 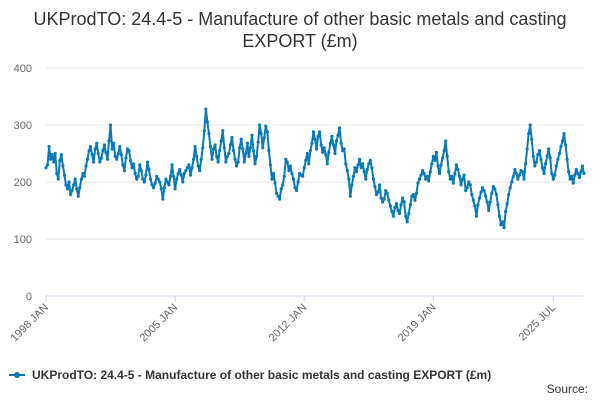 I want to click on y-tick-label: 400, so click(x=23, y=69).